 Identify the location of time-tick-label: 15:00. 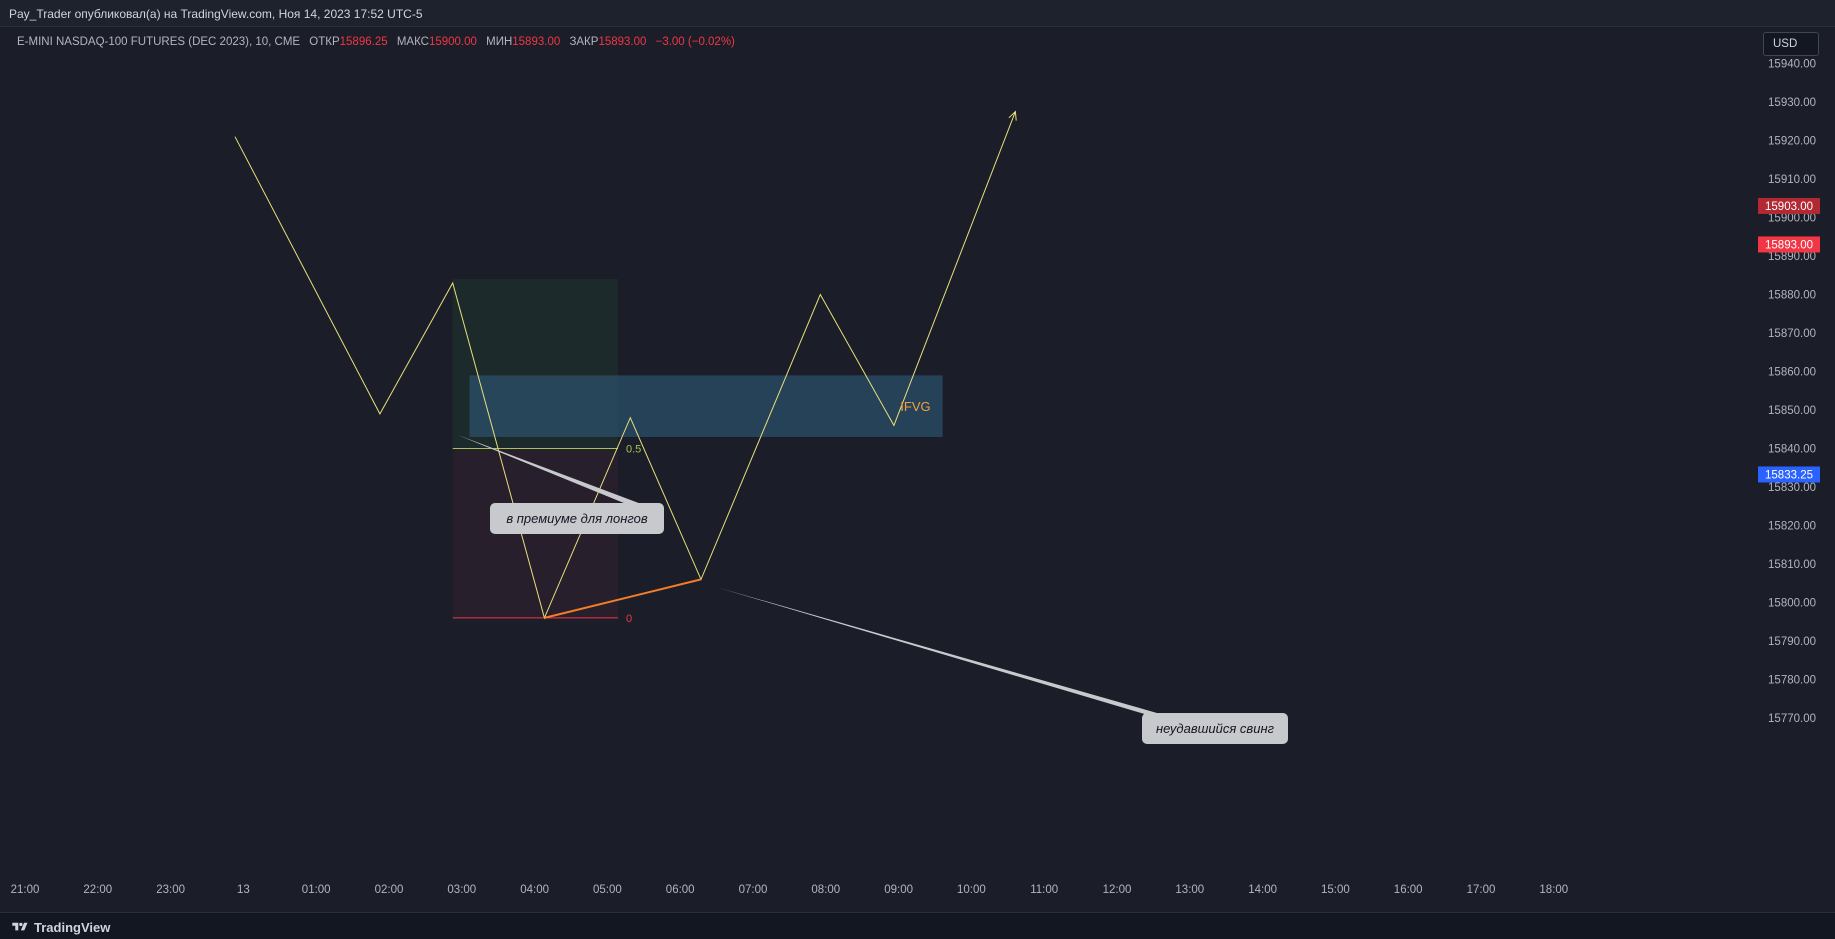
(1335, 890).